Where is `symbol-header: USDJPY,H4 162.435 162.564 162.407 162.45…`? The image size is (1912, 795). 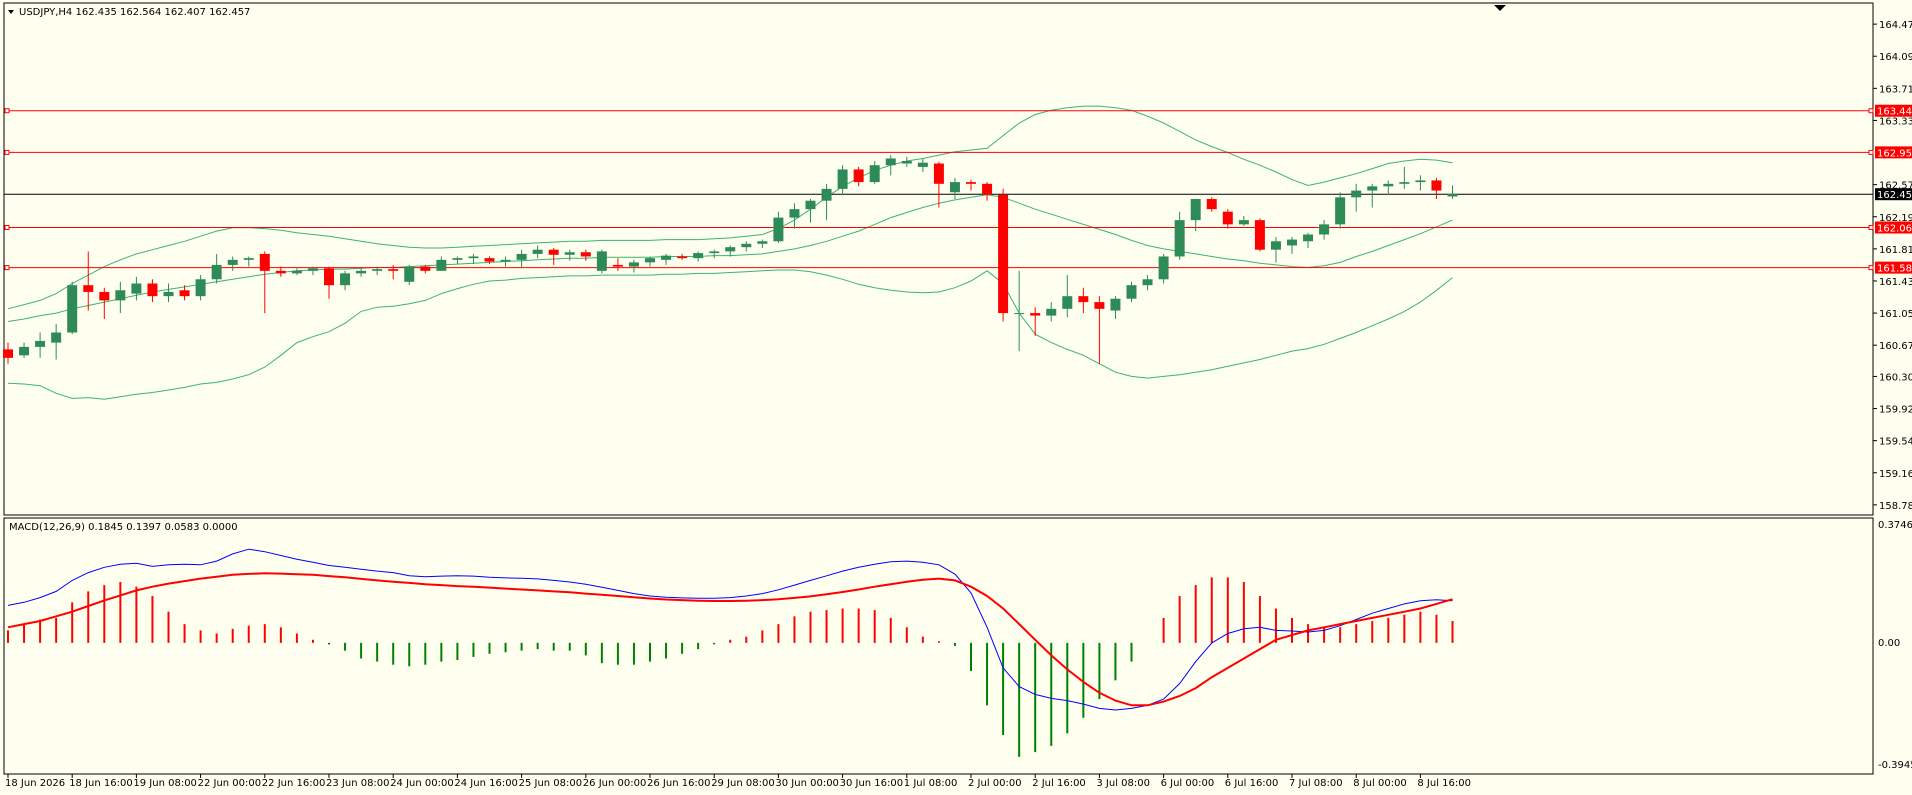 symbol-header: USDJPY,H4 162.435 162.564 162.407 162.45… is located at coordinates (134, 12).